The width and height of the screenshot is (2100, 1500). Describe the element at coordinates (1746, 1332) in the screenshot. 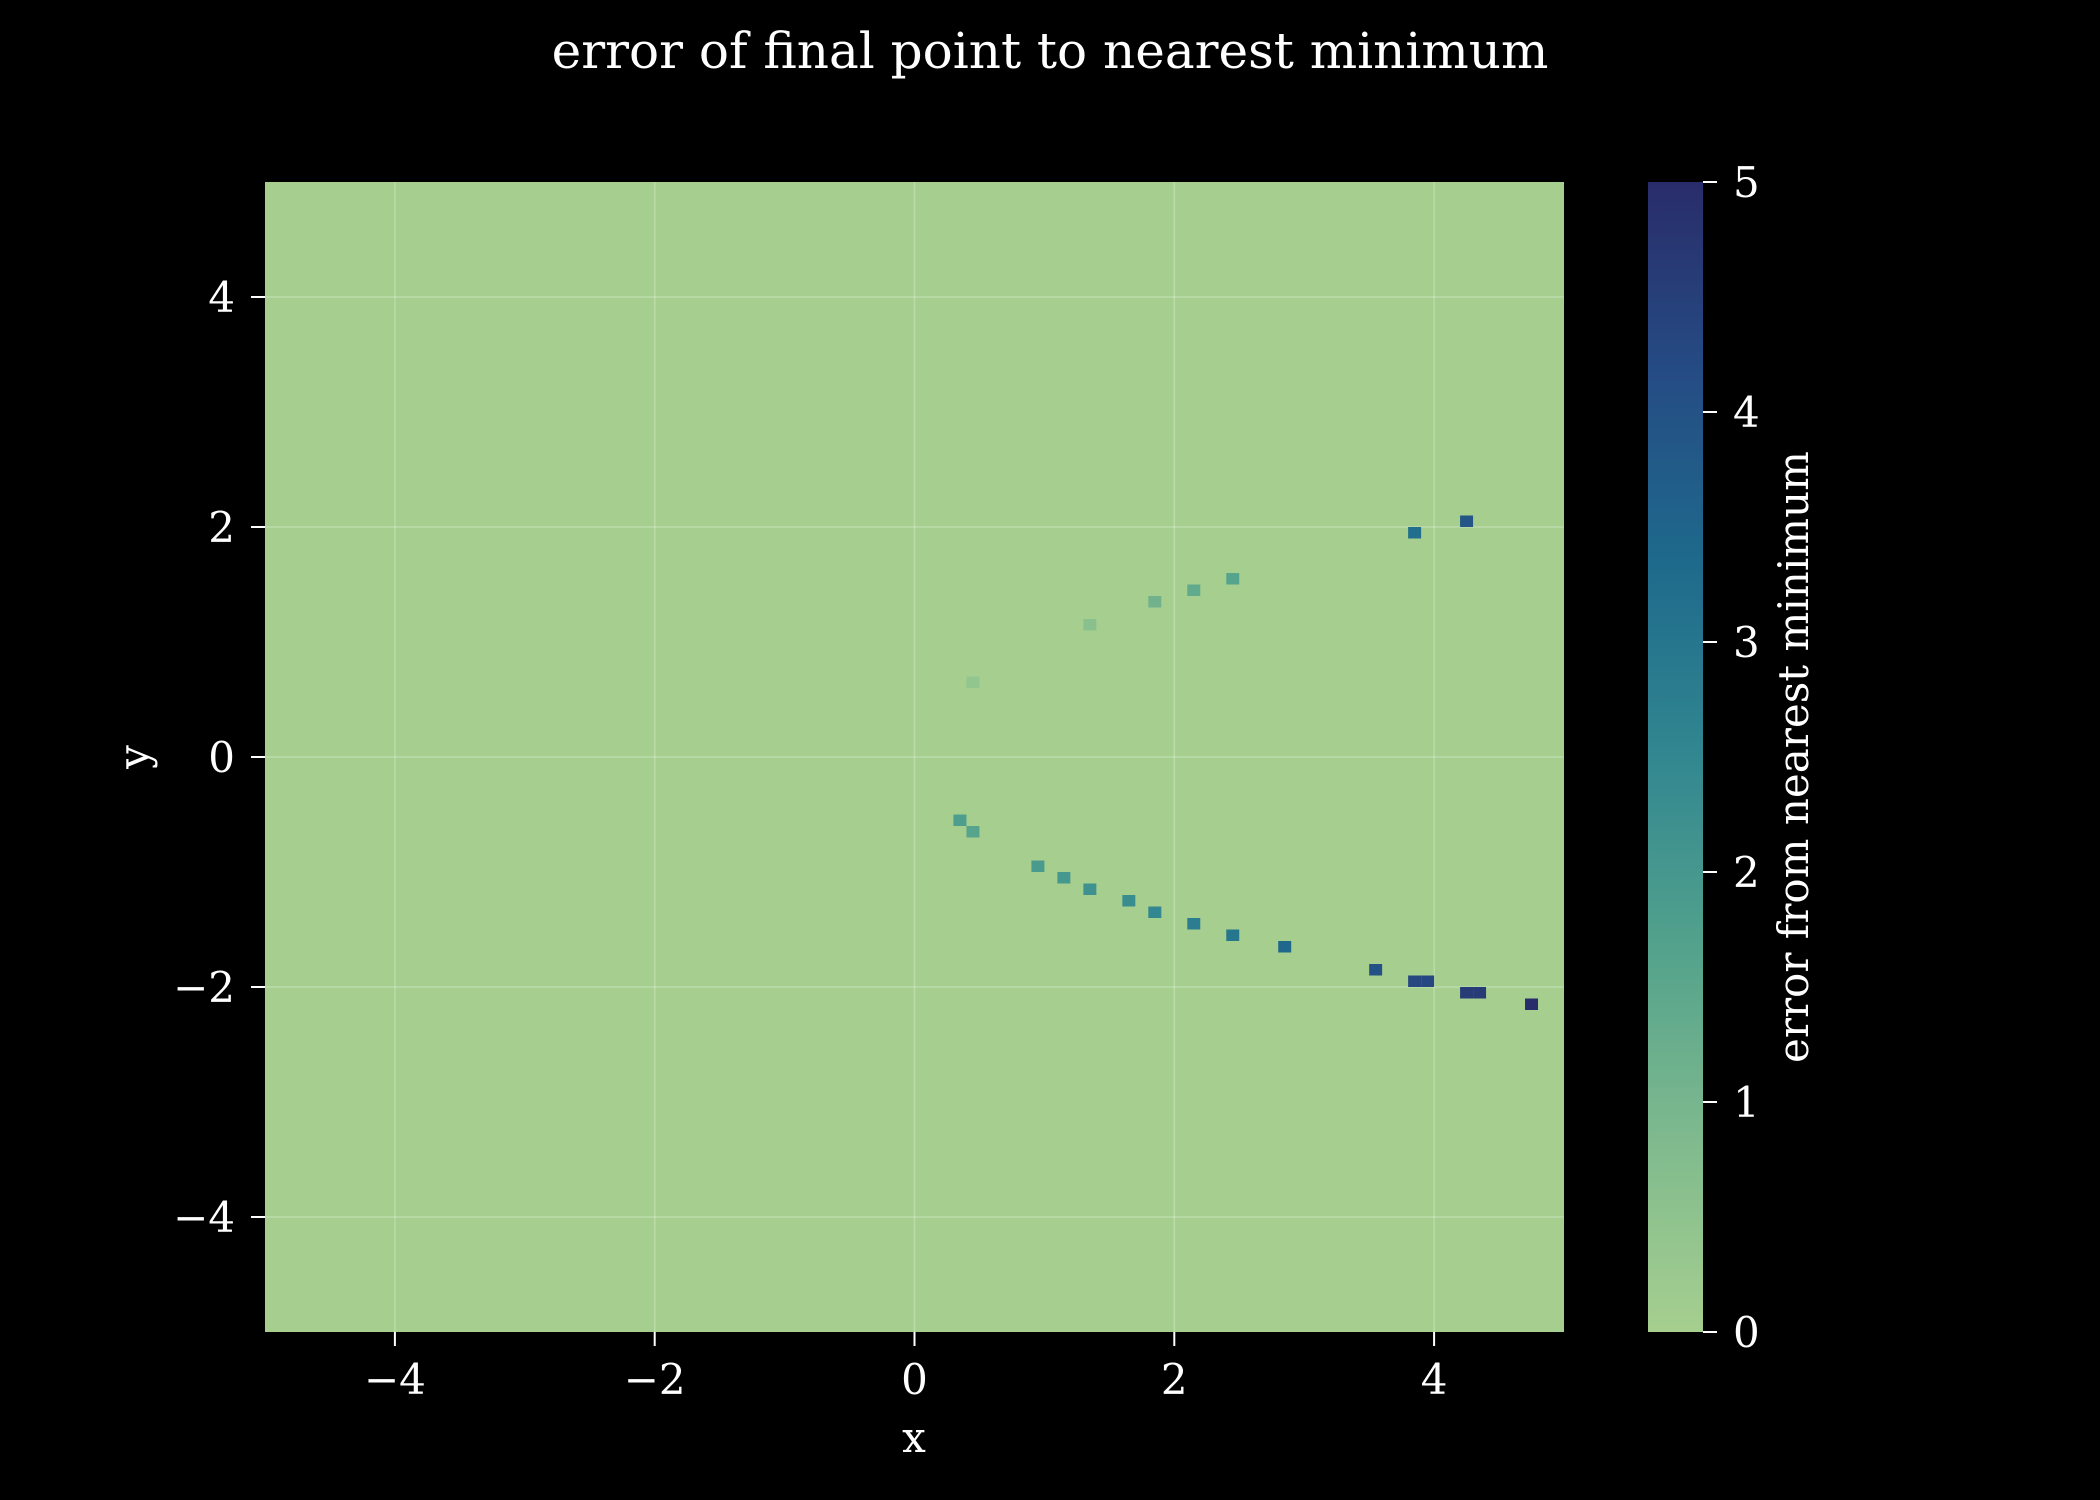

I see `colorbar-tick-label: 0` at that location.